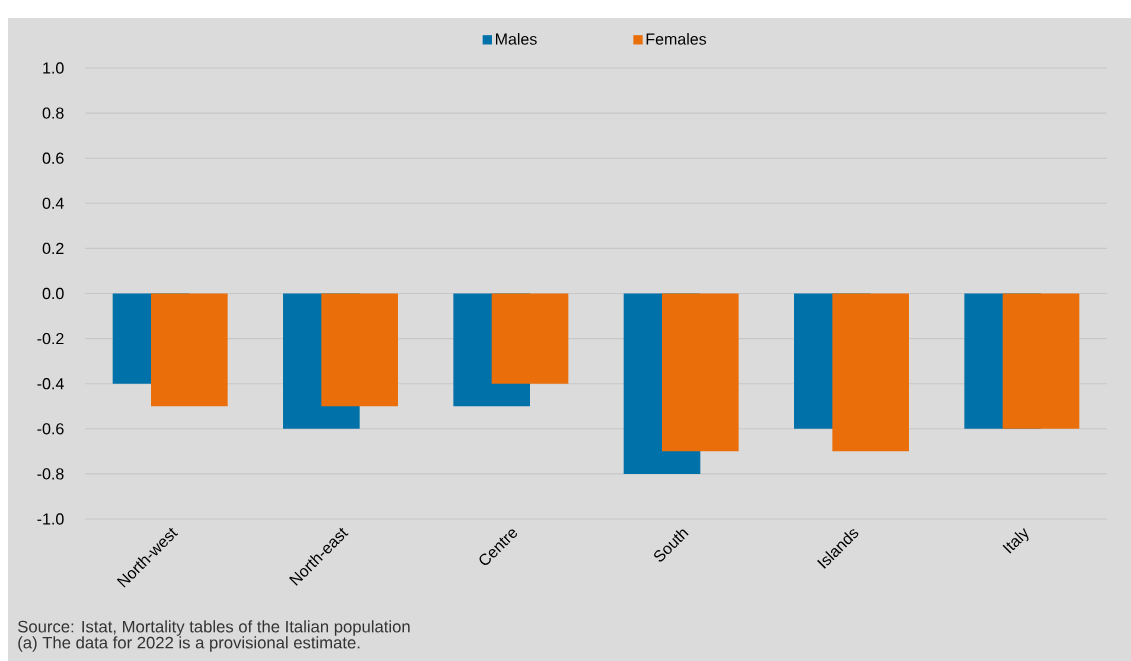 This screenshot has height=661, width=1131. I want to click on legend-label: Females, so click(676, 39).